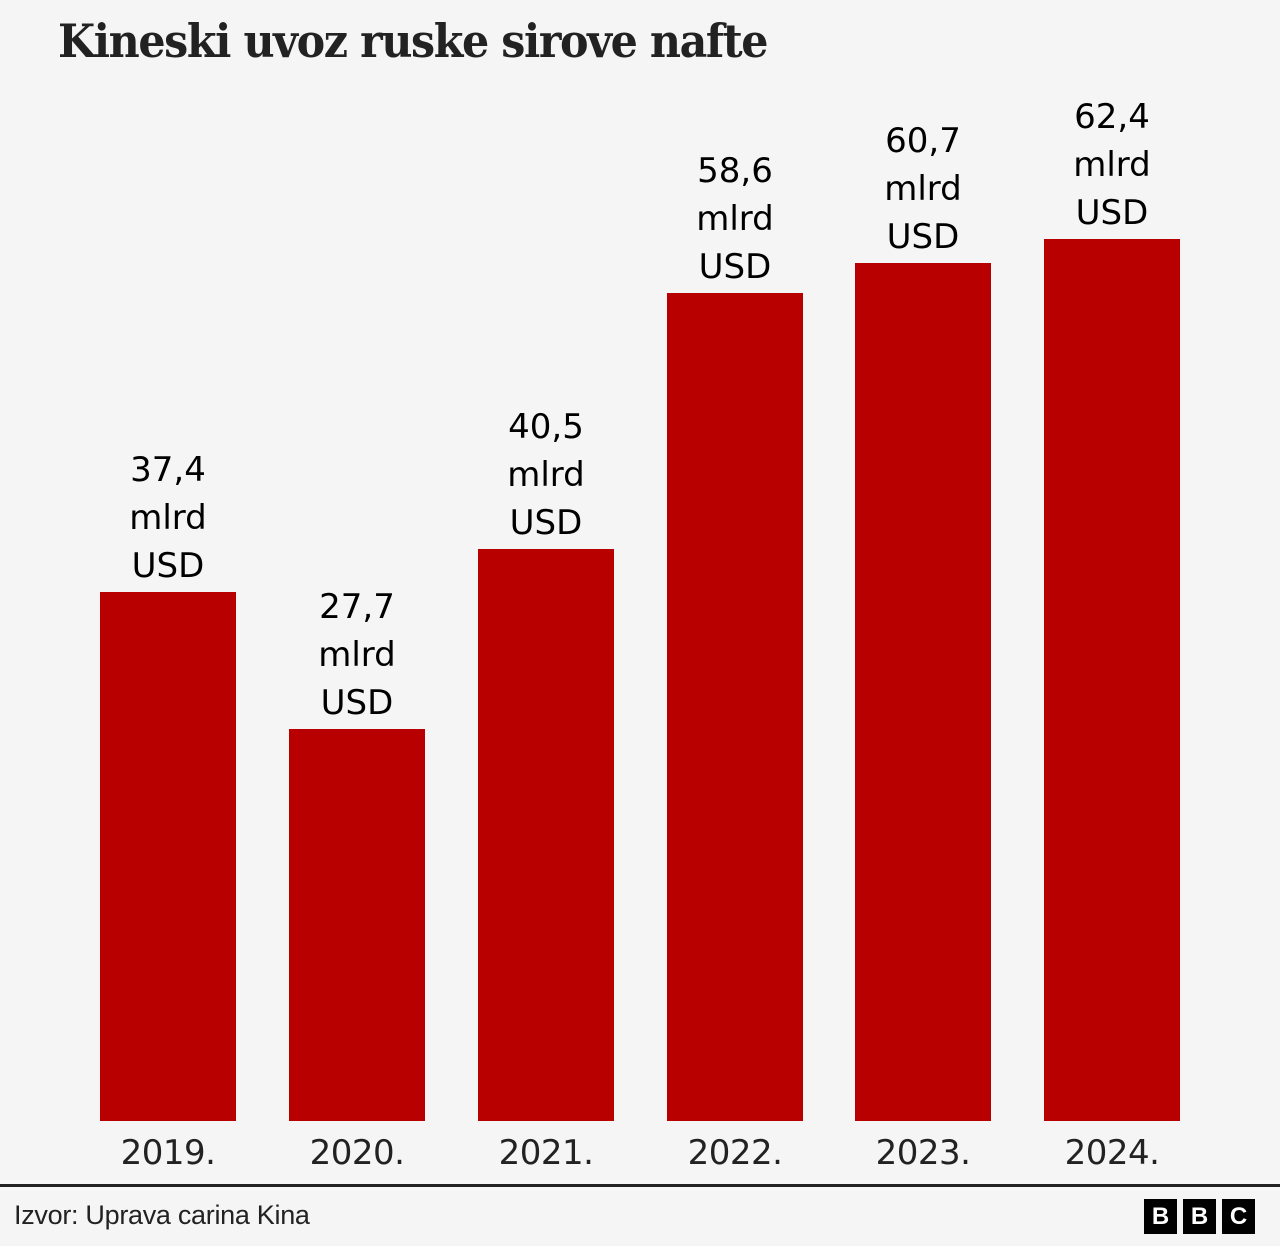  Describe the element at coordinates (1112, 1153) in the screenshot. I see `x-axis-label: 2024.` at that location.